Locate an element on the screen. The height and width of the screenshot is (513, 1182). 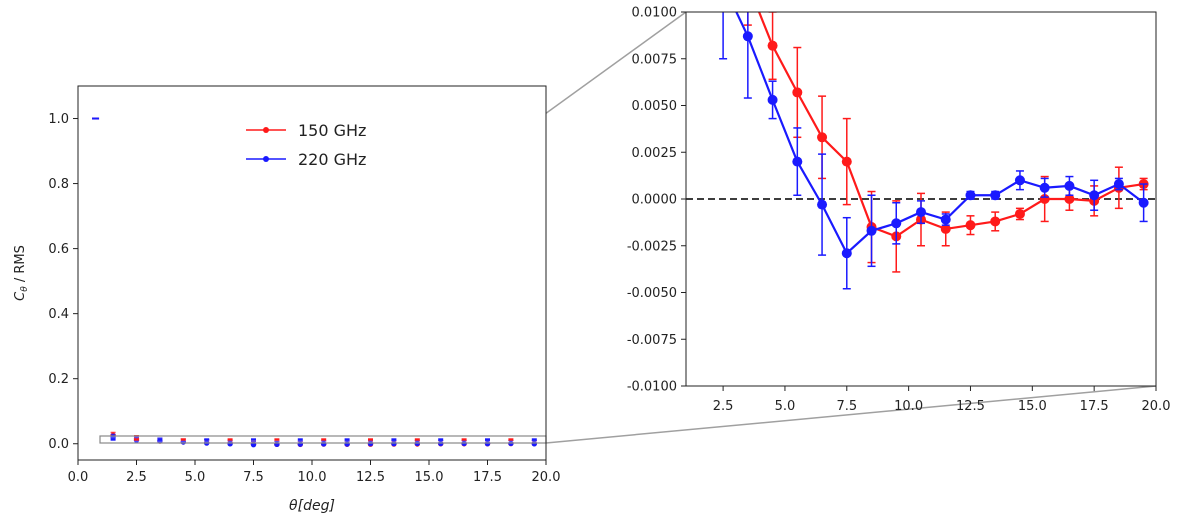
inset-y-tick-label: -0.0025 is located at coordinates (652, 246).